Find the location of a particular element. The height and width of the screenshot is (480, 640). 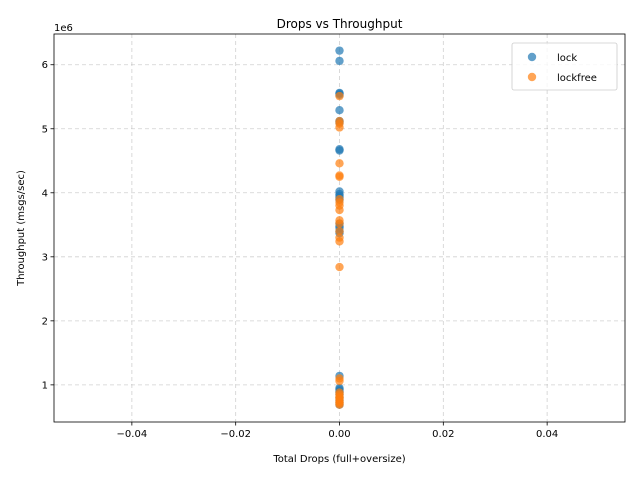

x-tick-label: −0.04 is located at coordinates (132, 434).